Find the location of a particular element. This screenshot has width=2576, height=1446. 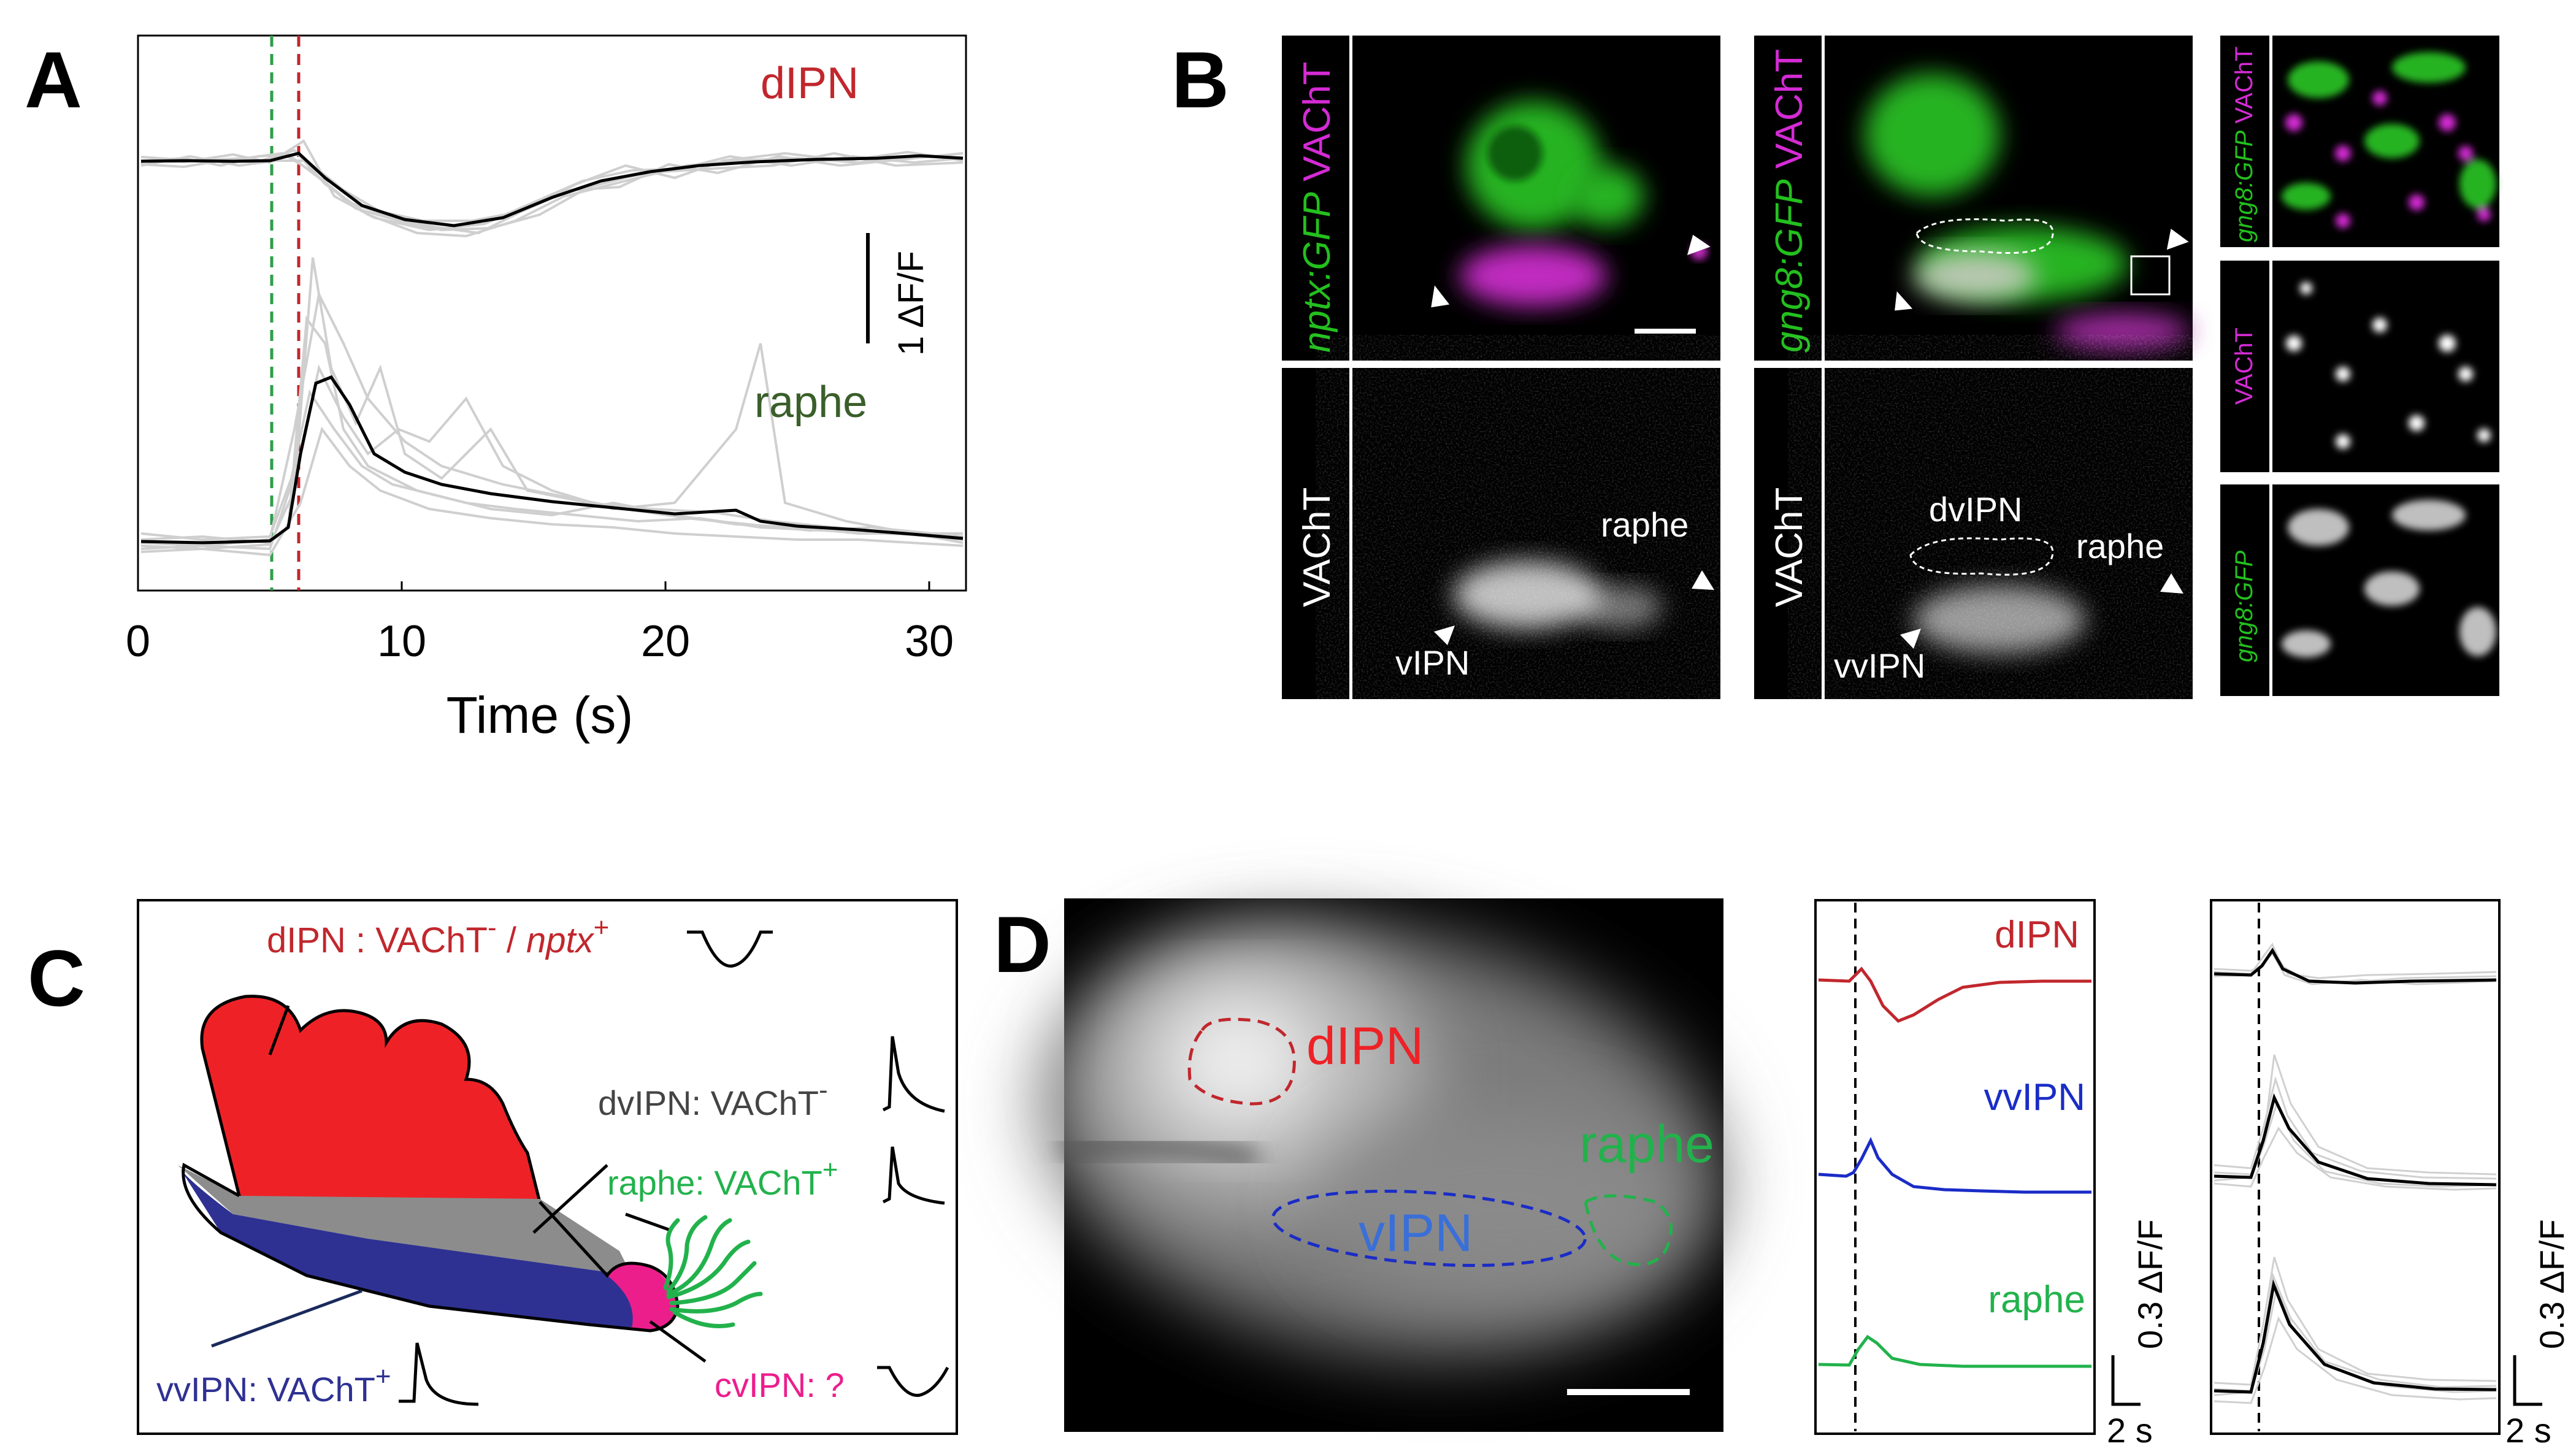

cvipn-region is located at coordinates (642, 1297).